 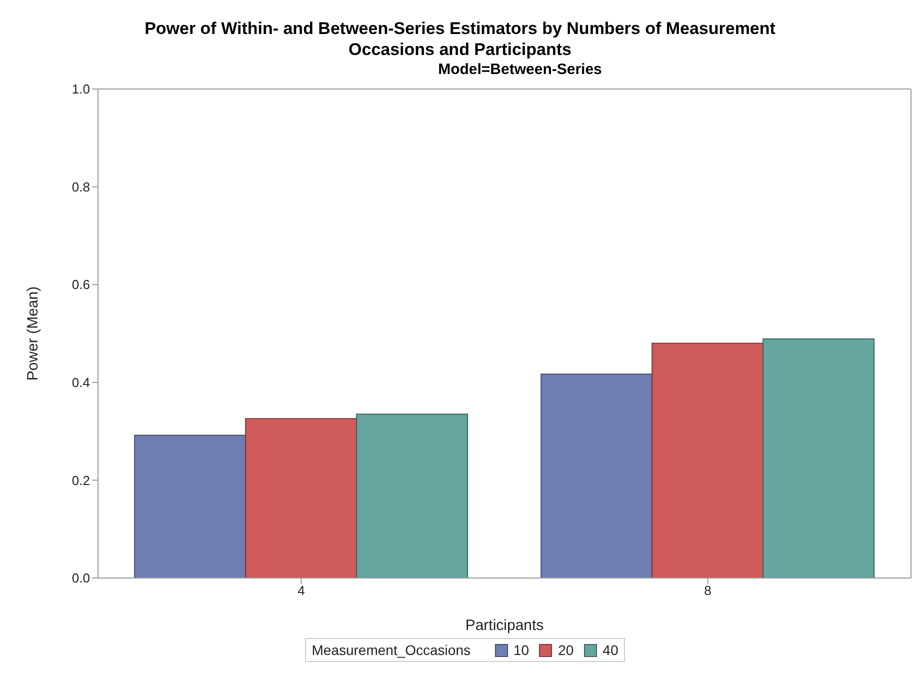 I want to click on y-tick-label: 0.6, so click(x=81, y=284).